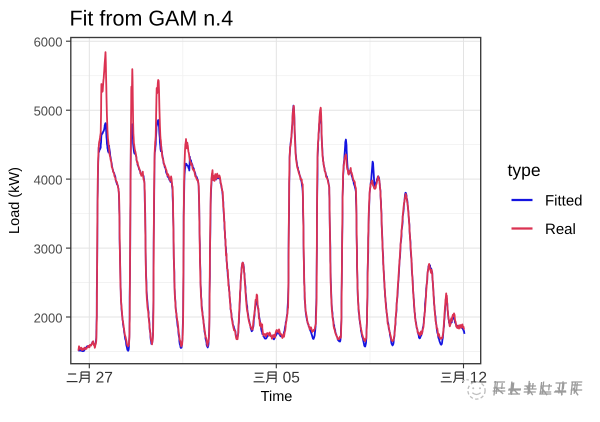 The width and height of the screenshot is (600, 422). Describe the element at coordinates (48, 317) in the screenshot. I see `svg-text: 2000` at that location.